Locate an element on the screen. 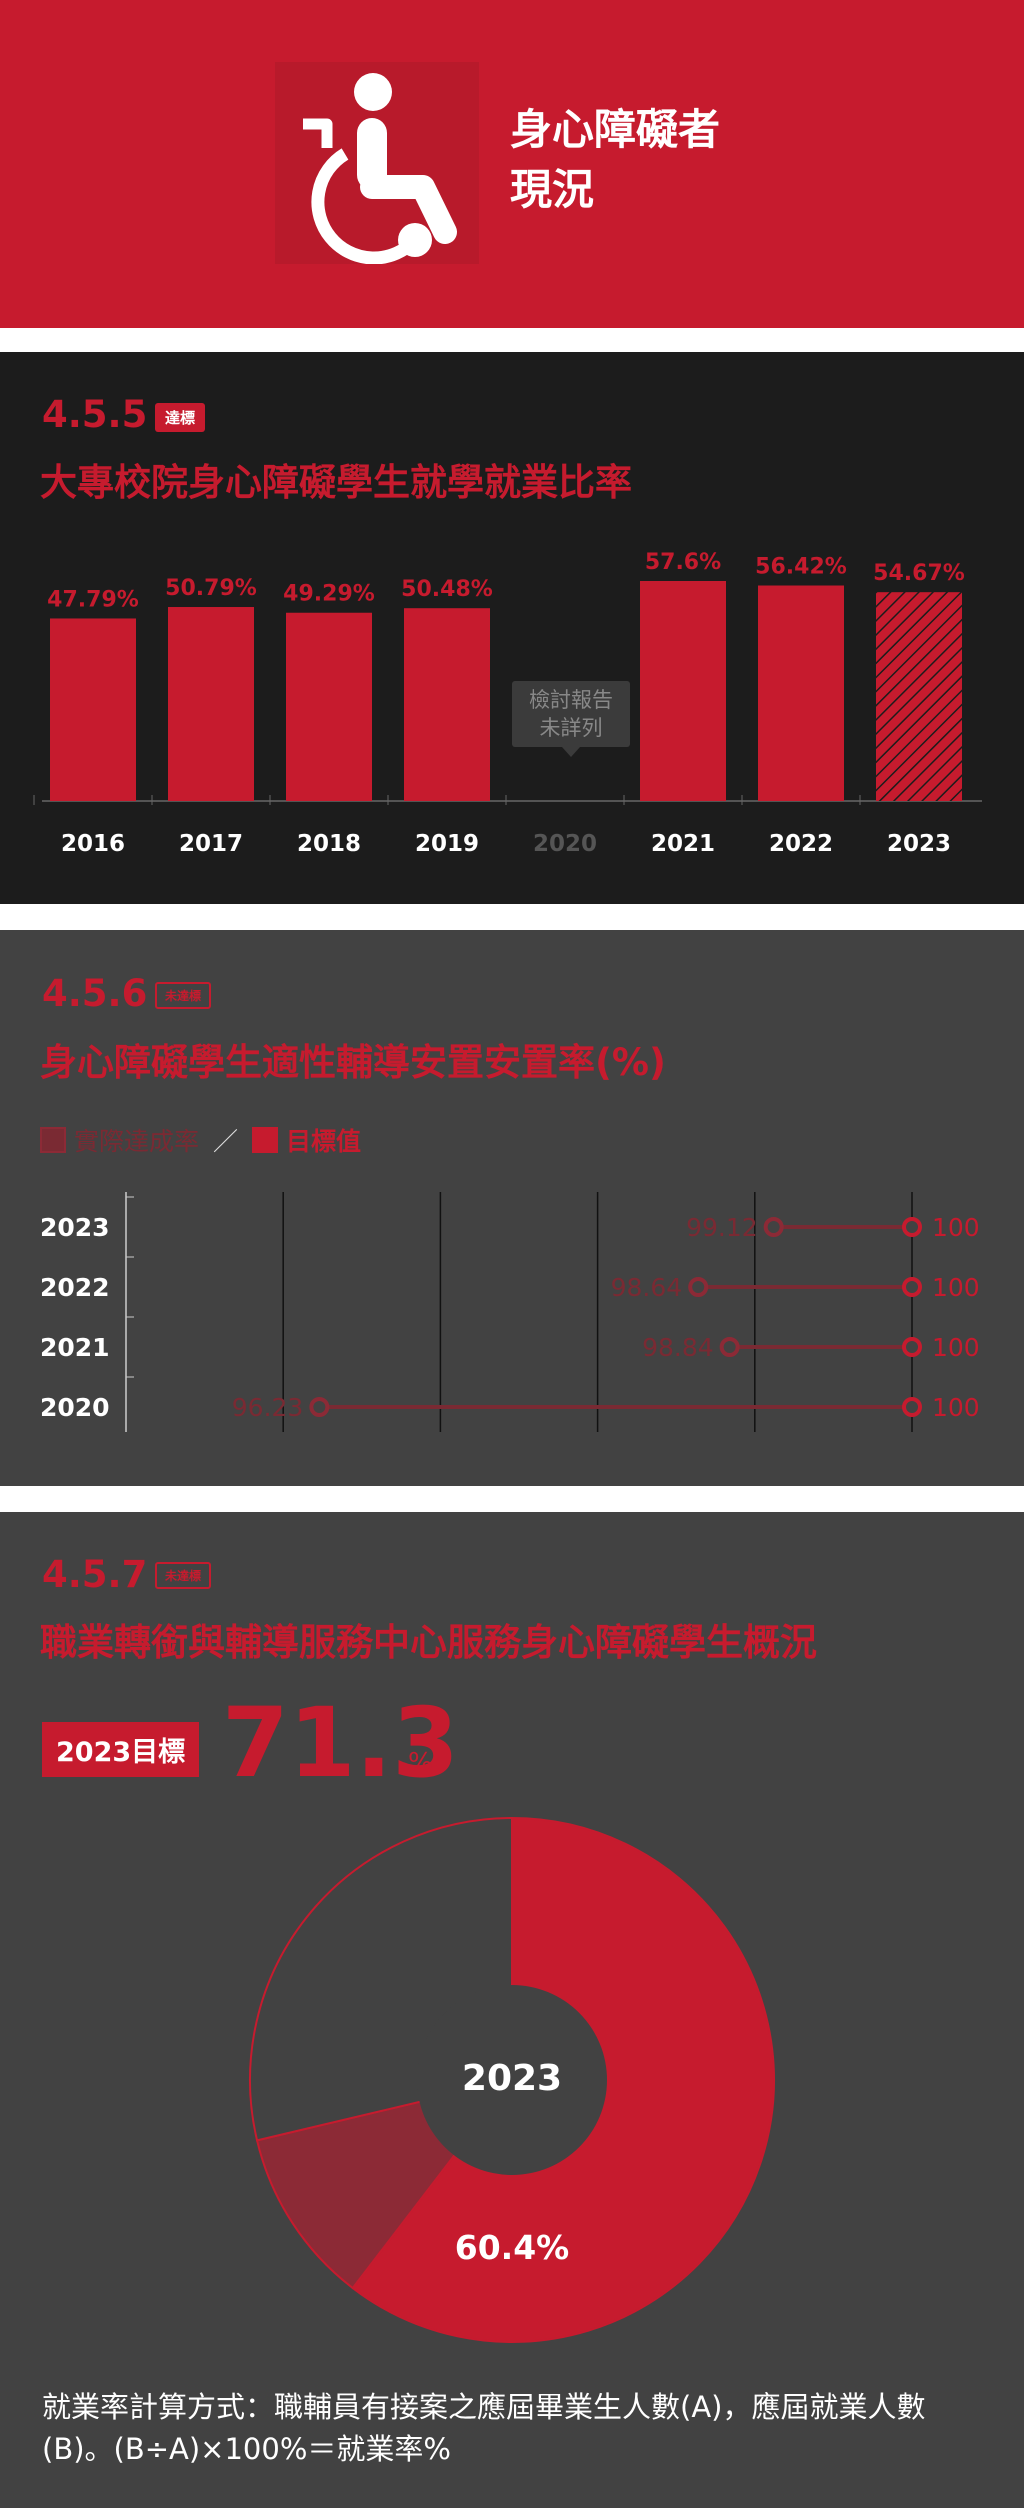 The width and height of the screenshot is (1024, 2508). page-title: 身心障礙者 現況 is located at coordinates (615, 160).